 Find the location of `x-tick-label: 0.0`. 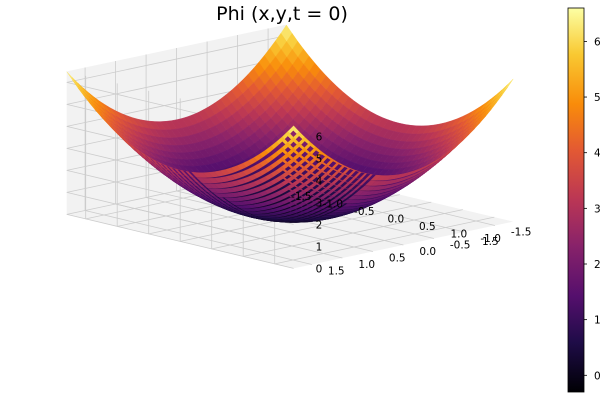

x-tick-label: 0.0 is located at coordinates (395, 220).